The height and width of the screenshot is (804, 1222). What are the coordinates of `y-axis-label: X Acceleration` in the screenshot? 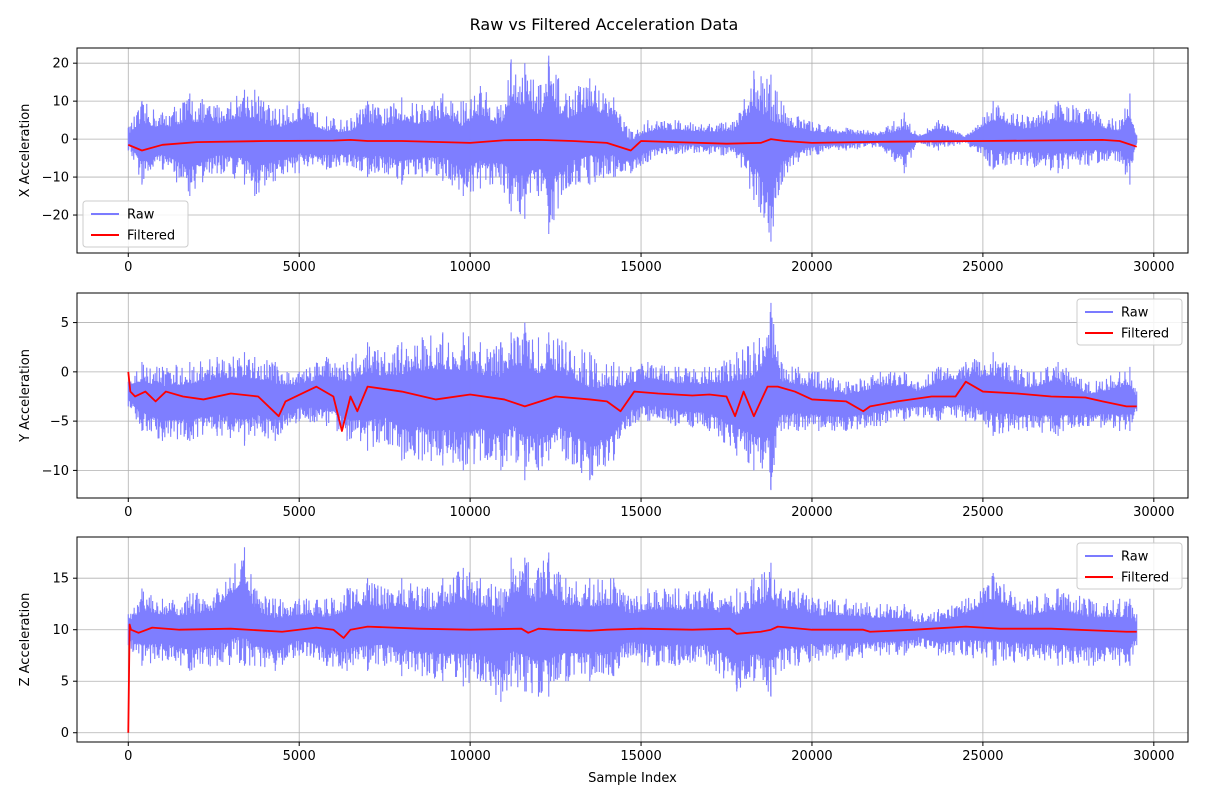 It's located at (25, 151).